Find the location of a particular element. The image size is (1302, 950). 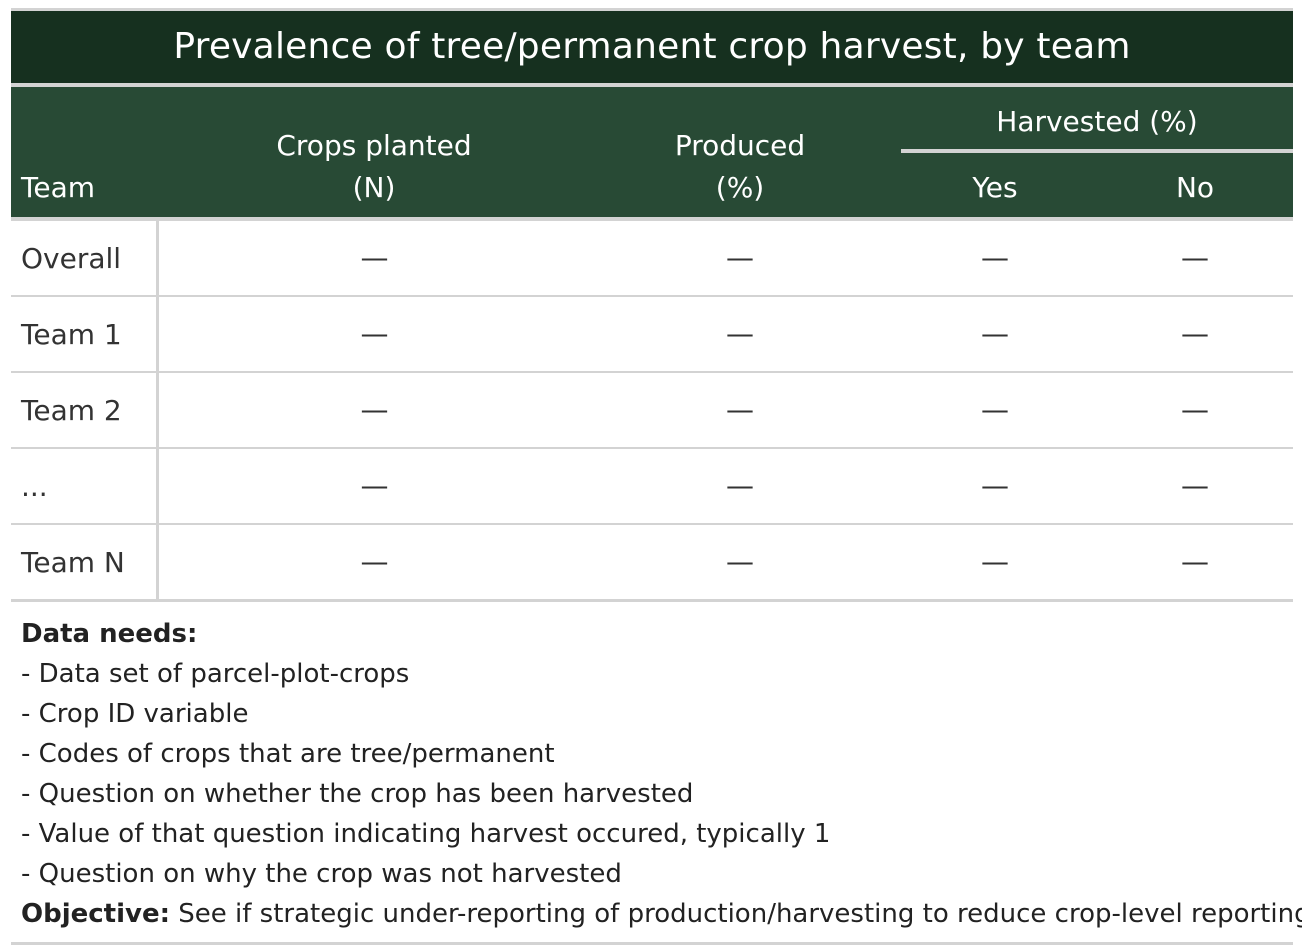

row-team-label: Team N is located at coordinates (85, 562).